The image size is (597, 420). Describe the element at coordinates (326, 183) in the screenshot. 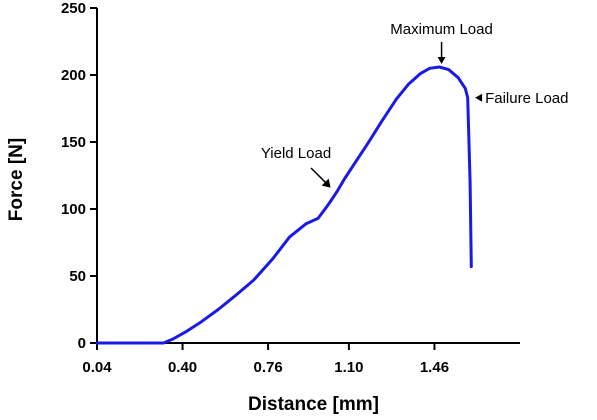

I see `yield-load-arrowhead` at that location.